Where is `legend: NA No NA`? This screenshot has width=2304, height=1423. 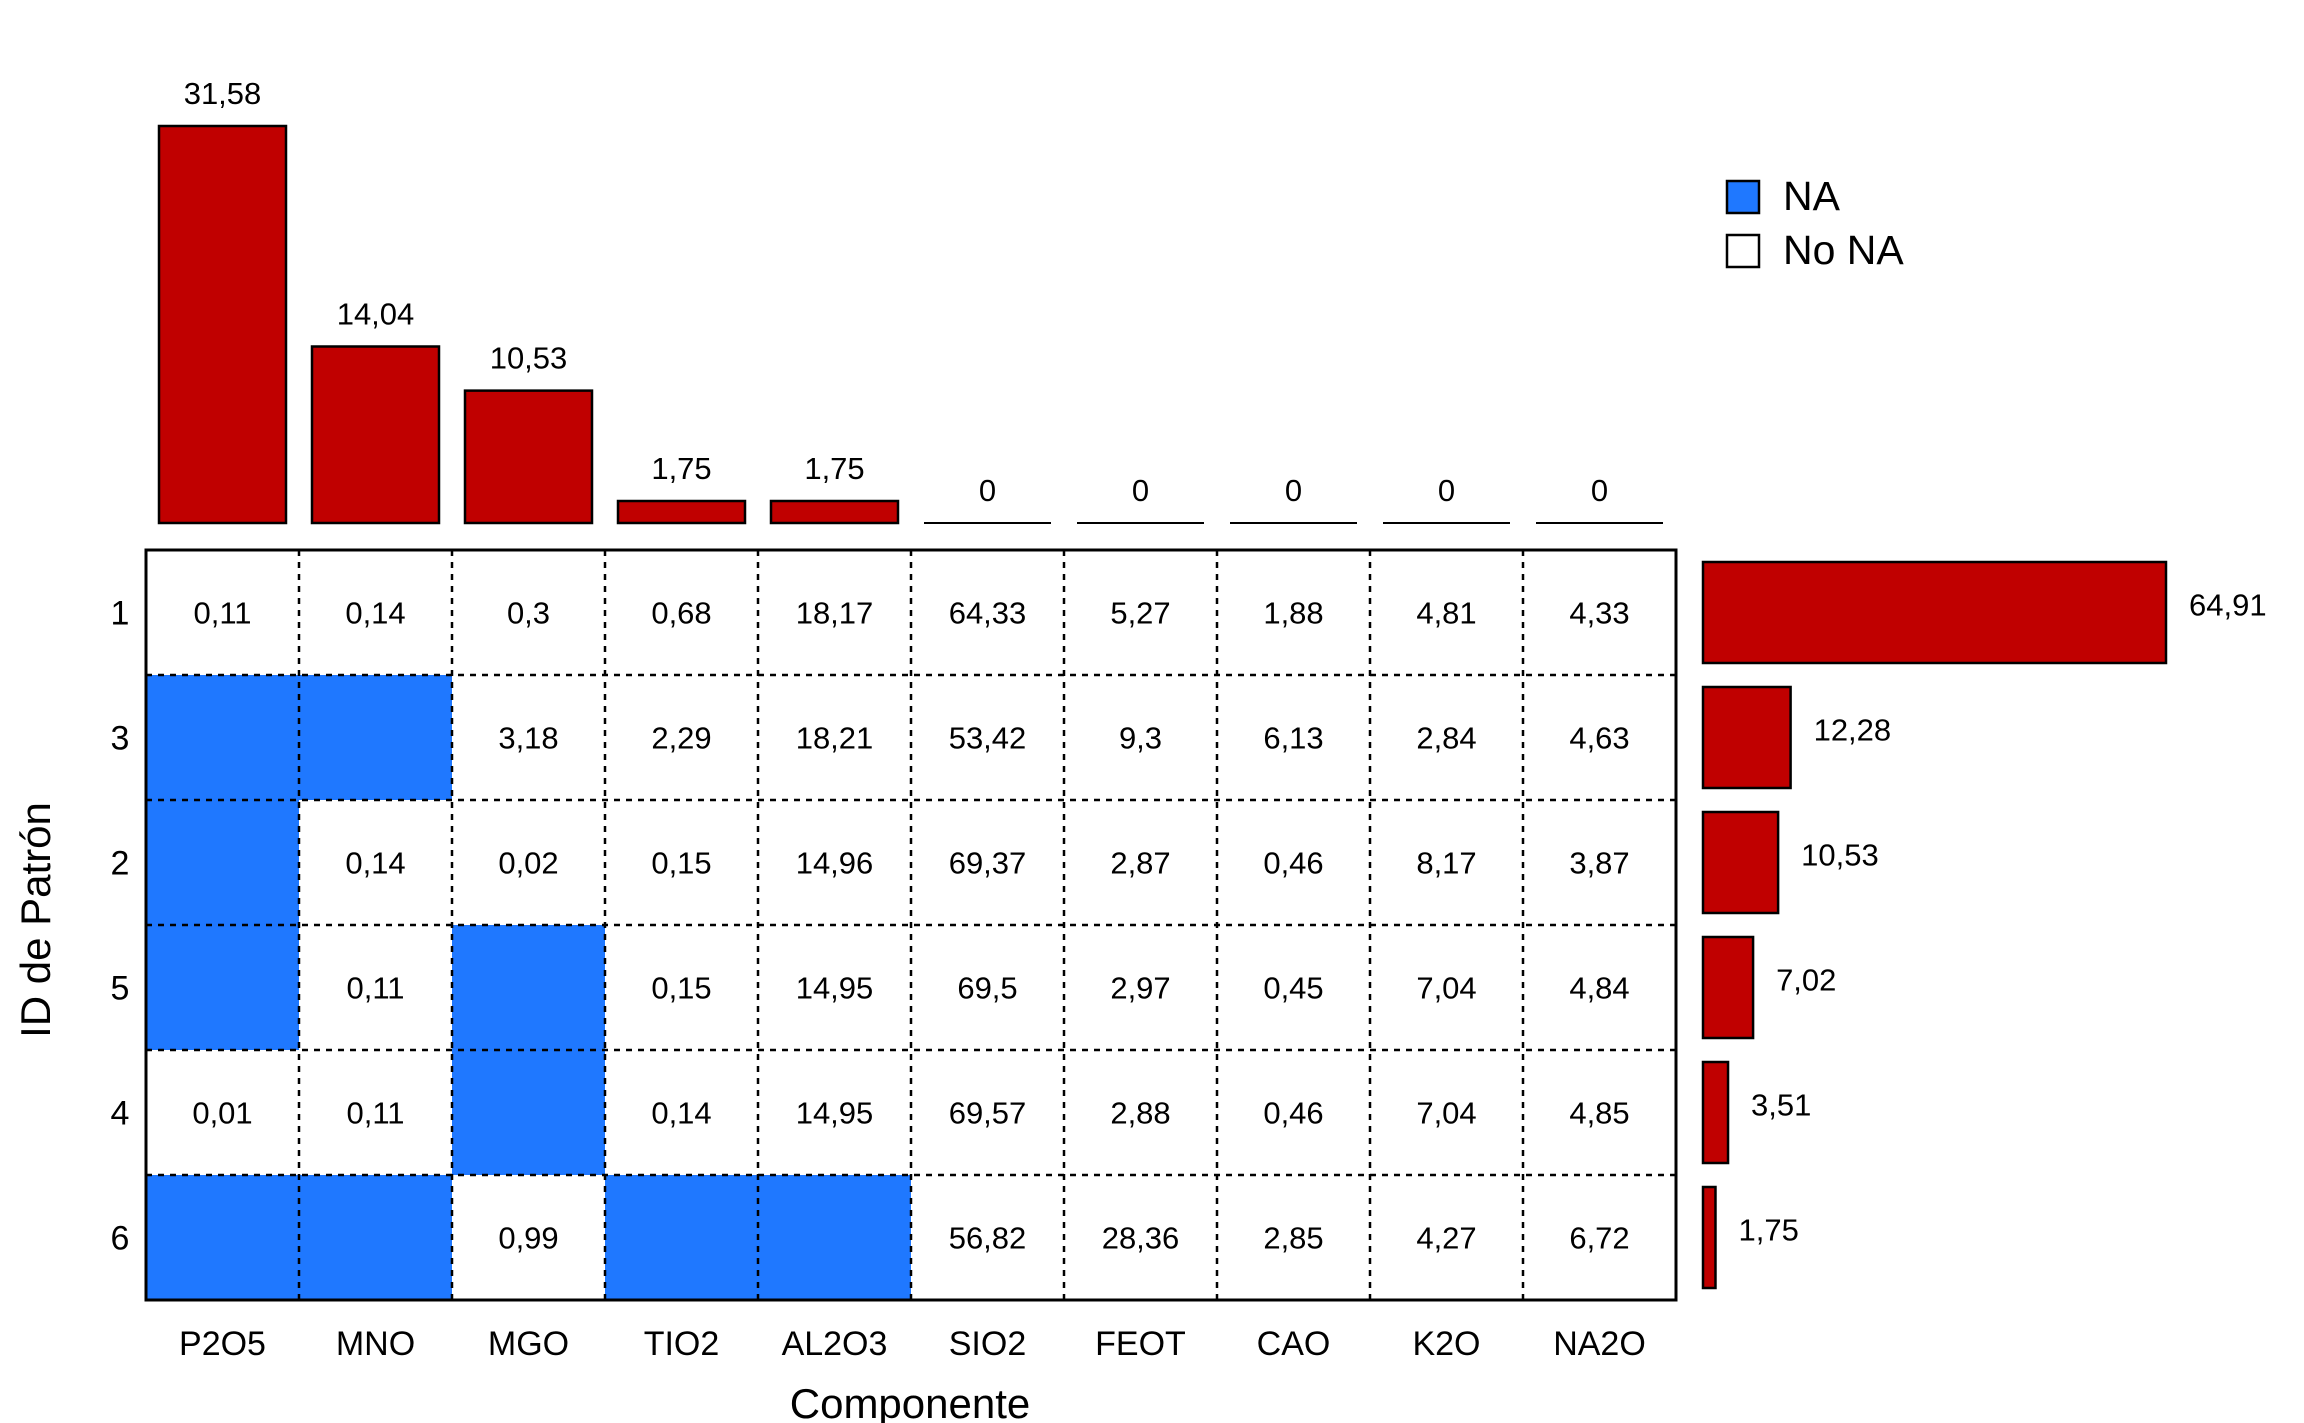 legend: NA No NA is located at coordinates (1814, 223).